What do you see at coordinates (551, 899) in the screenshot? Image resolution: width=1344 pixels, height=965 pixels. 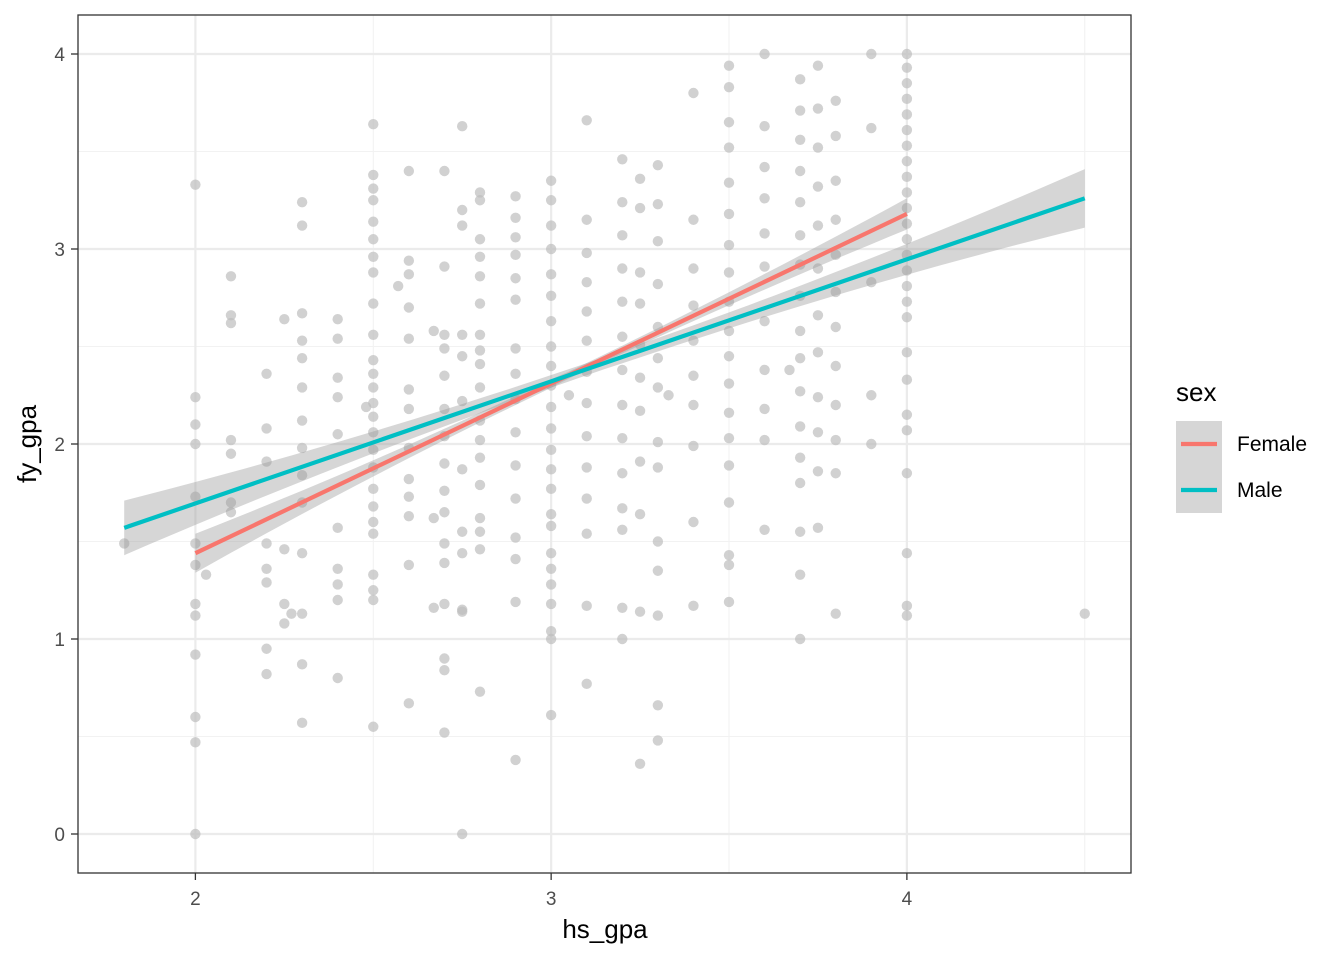 I see `x-tick-label: 3` at bounding box center [551, 899].